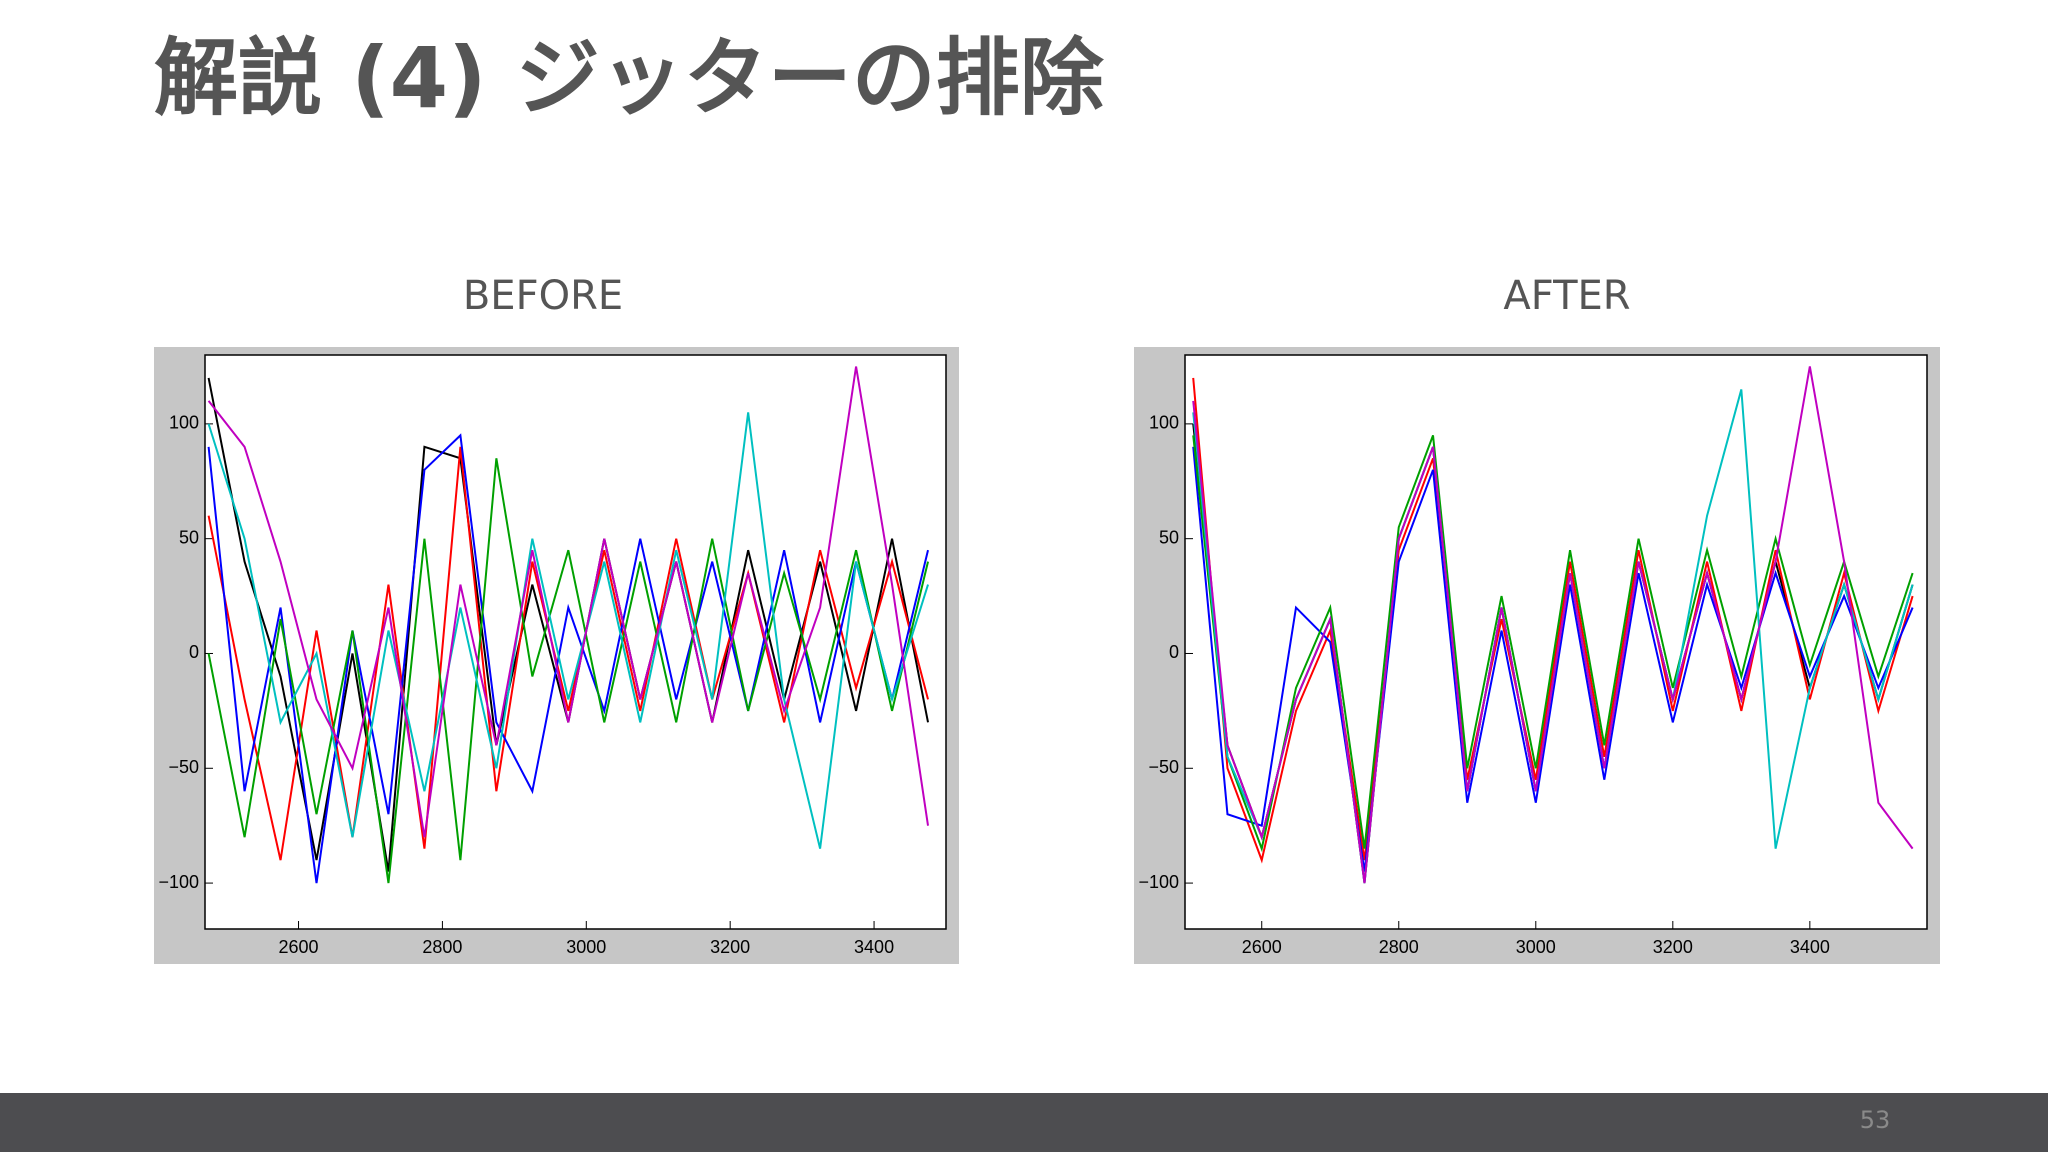 The height and width of the screenshot is (1152, 2048). I want to click on slide-title: 解説 (4) ジッターの排除, so click(629, 78).